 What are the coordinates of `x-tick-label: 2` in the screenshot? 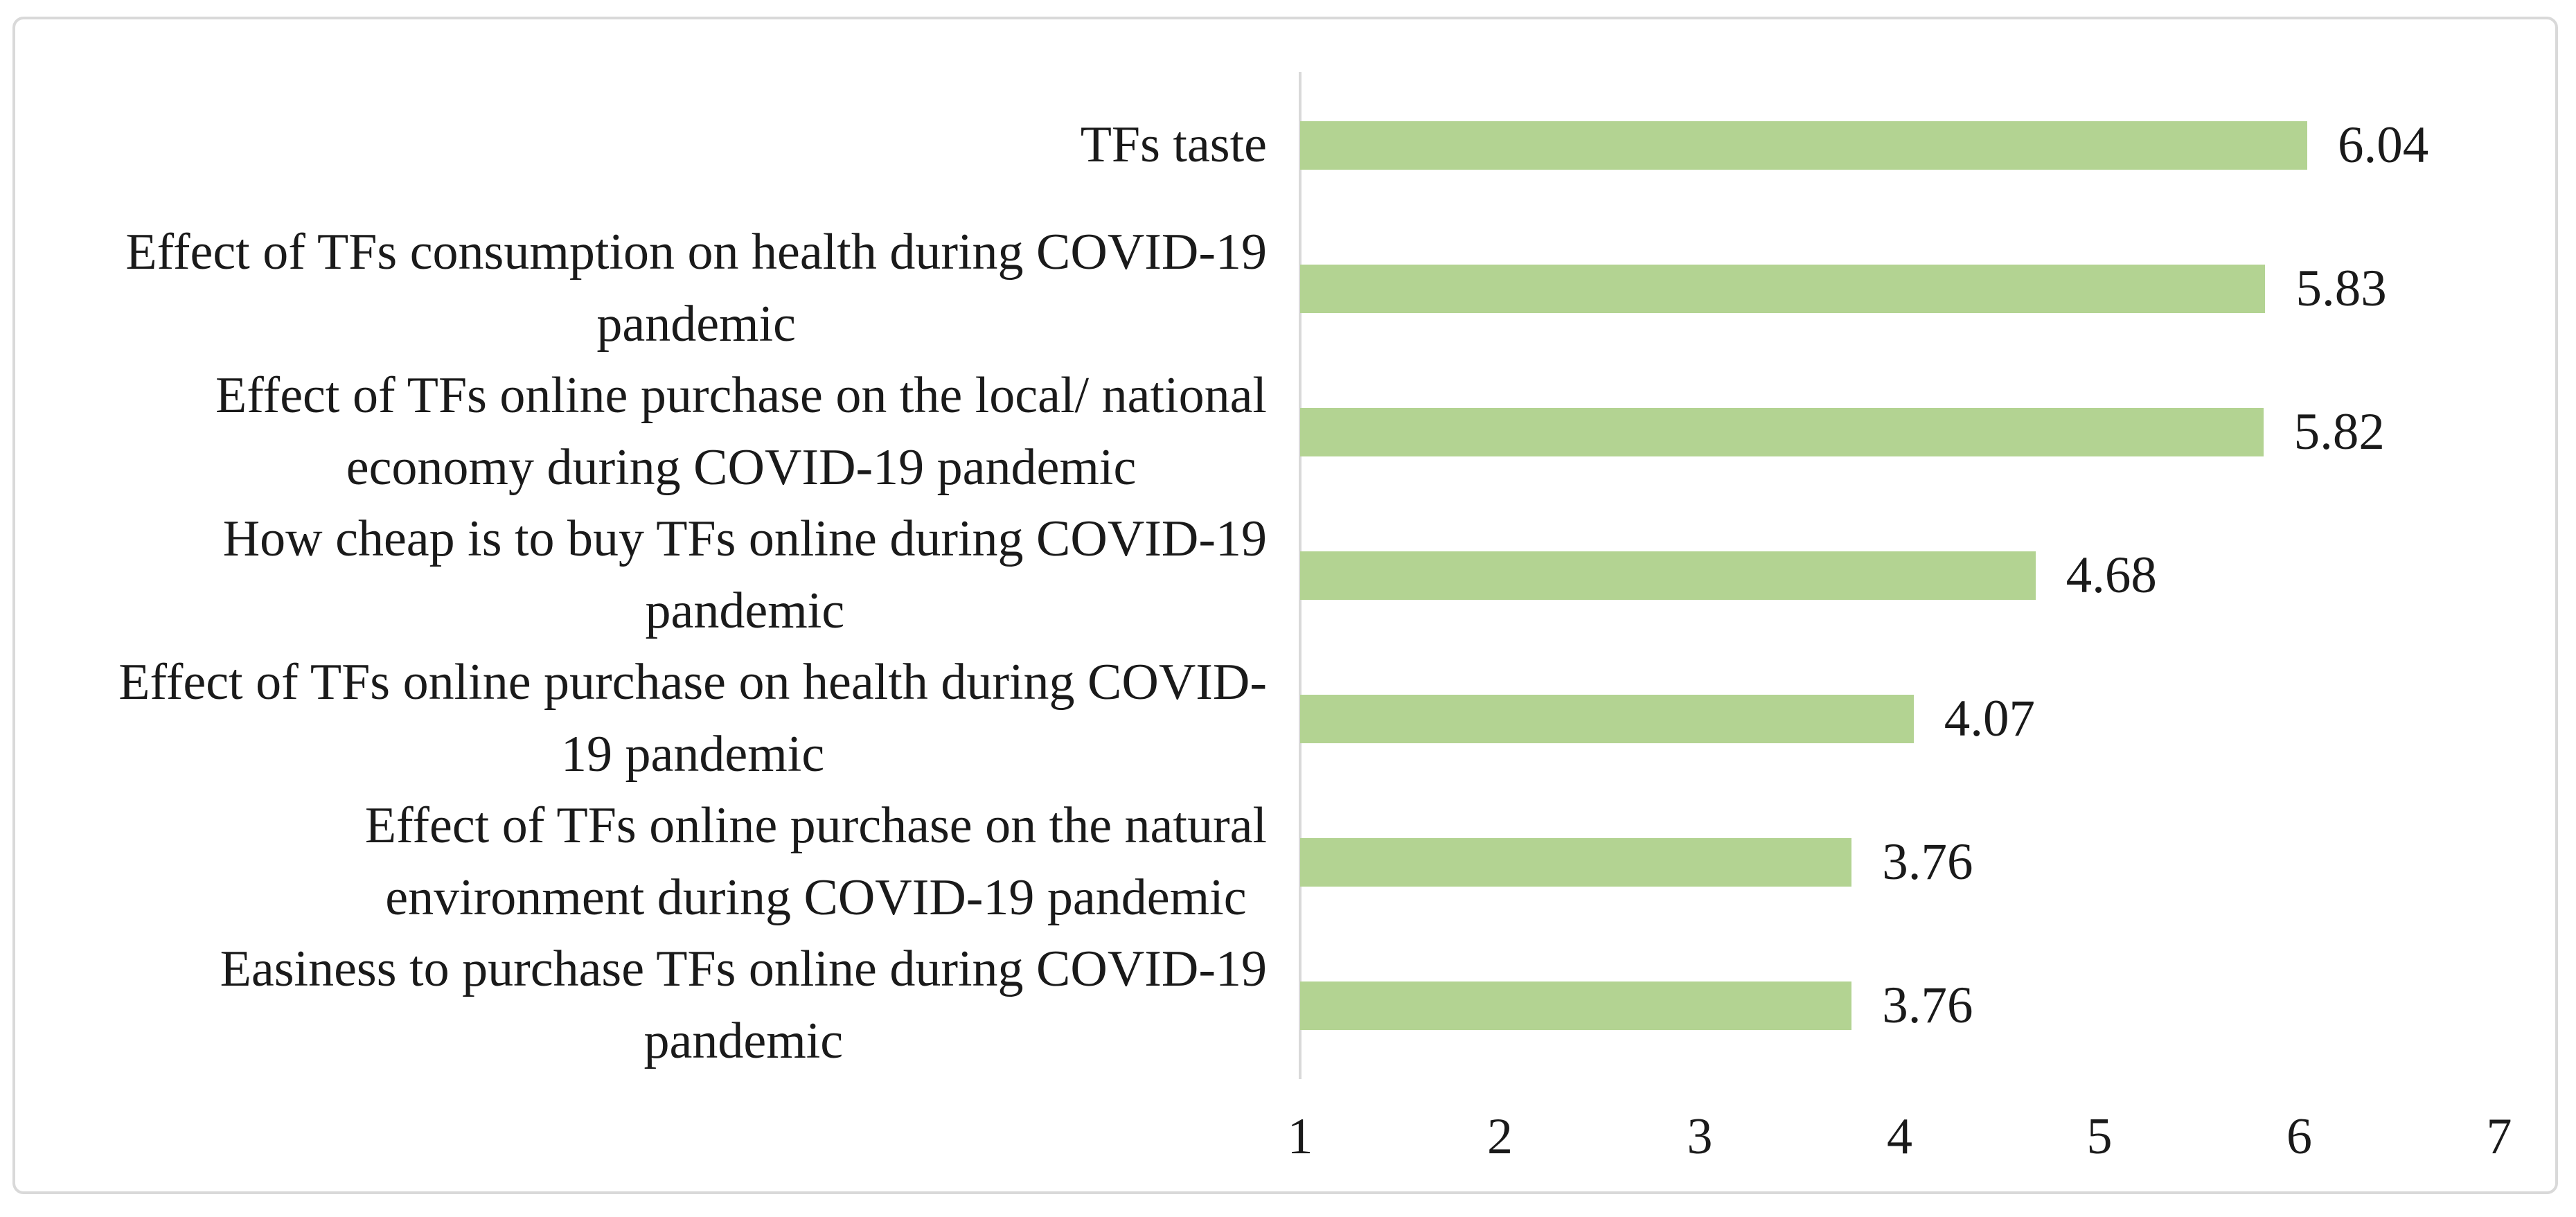 It's located at (1499, 1137).